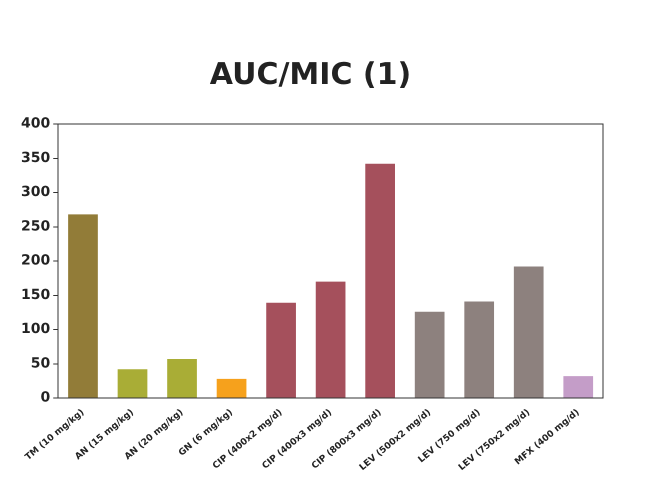 The width and height of the screenshot is (651, 488). Describe the element at coordinates (35, 226) in the screenshot. I see `y-tick-label: 250` at that location.